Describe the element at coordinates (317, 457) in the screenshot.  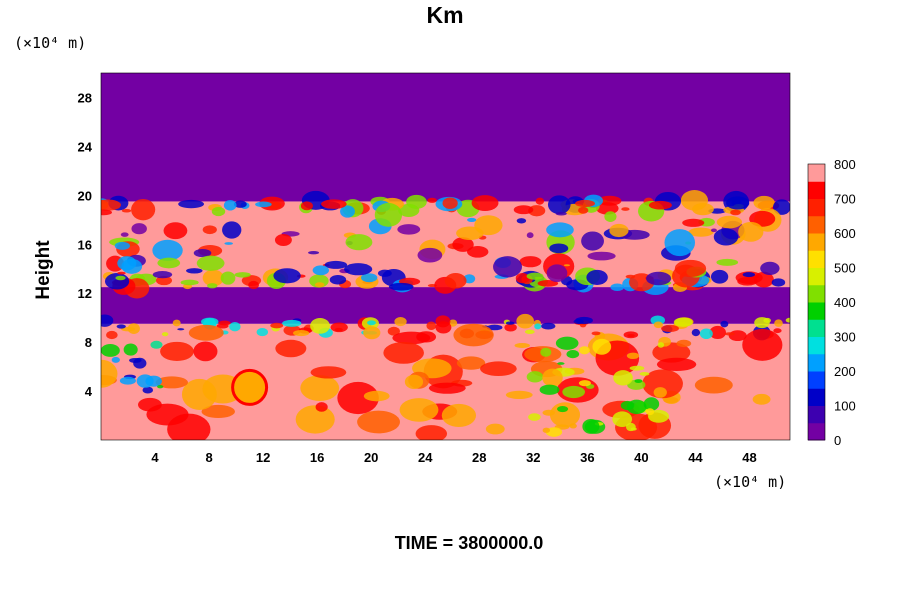
I see `x-tick-label: 16` at that location.